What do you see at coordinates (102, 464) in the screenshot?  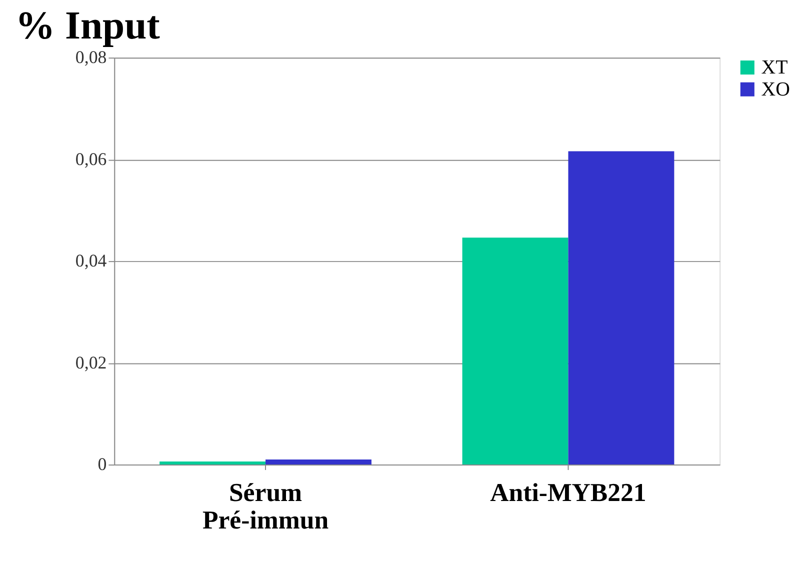 I see `y-tick-label: 0` at bounding box center [102, 464].